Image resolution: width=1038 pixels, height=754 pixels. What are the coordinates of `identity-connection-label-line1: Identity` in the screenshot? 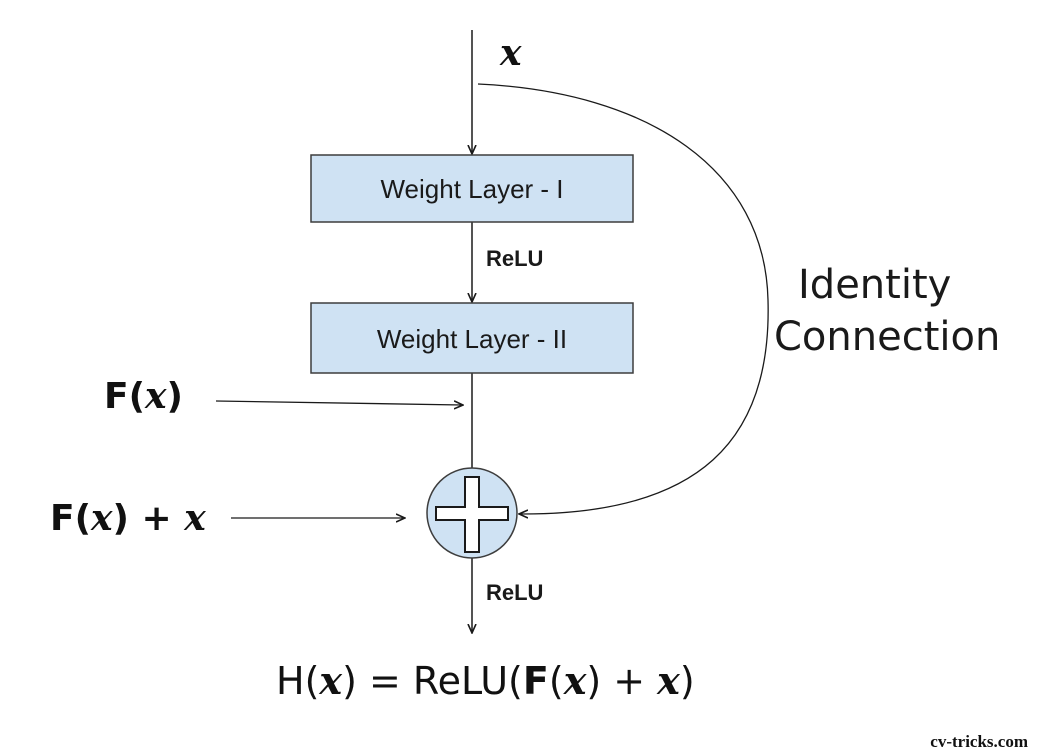 It's located at (874, 285).